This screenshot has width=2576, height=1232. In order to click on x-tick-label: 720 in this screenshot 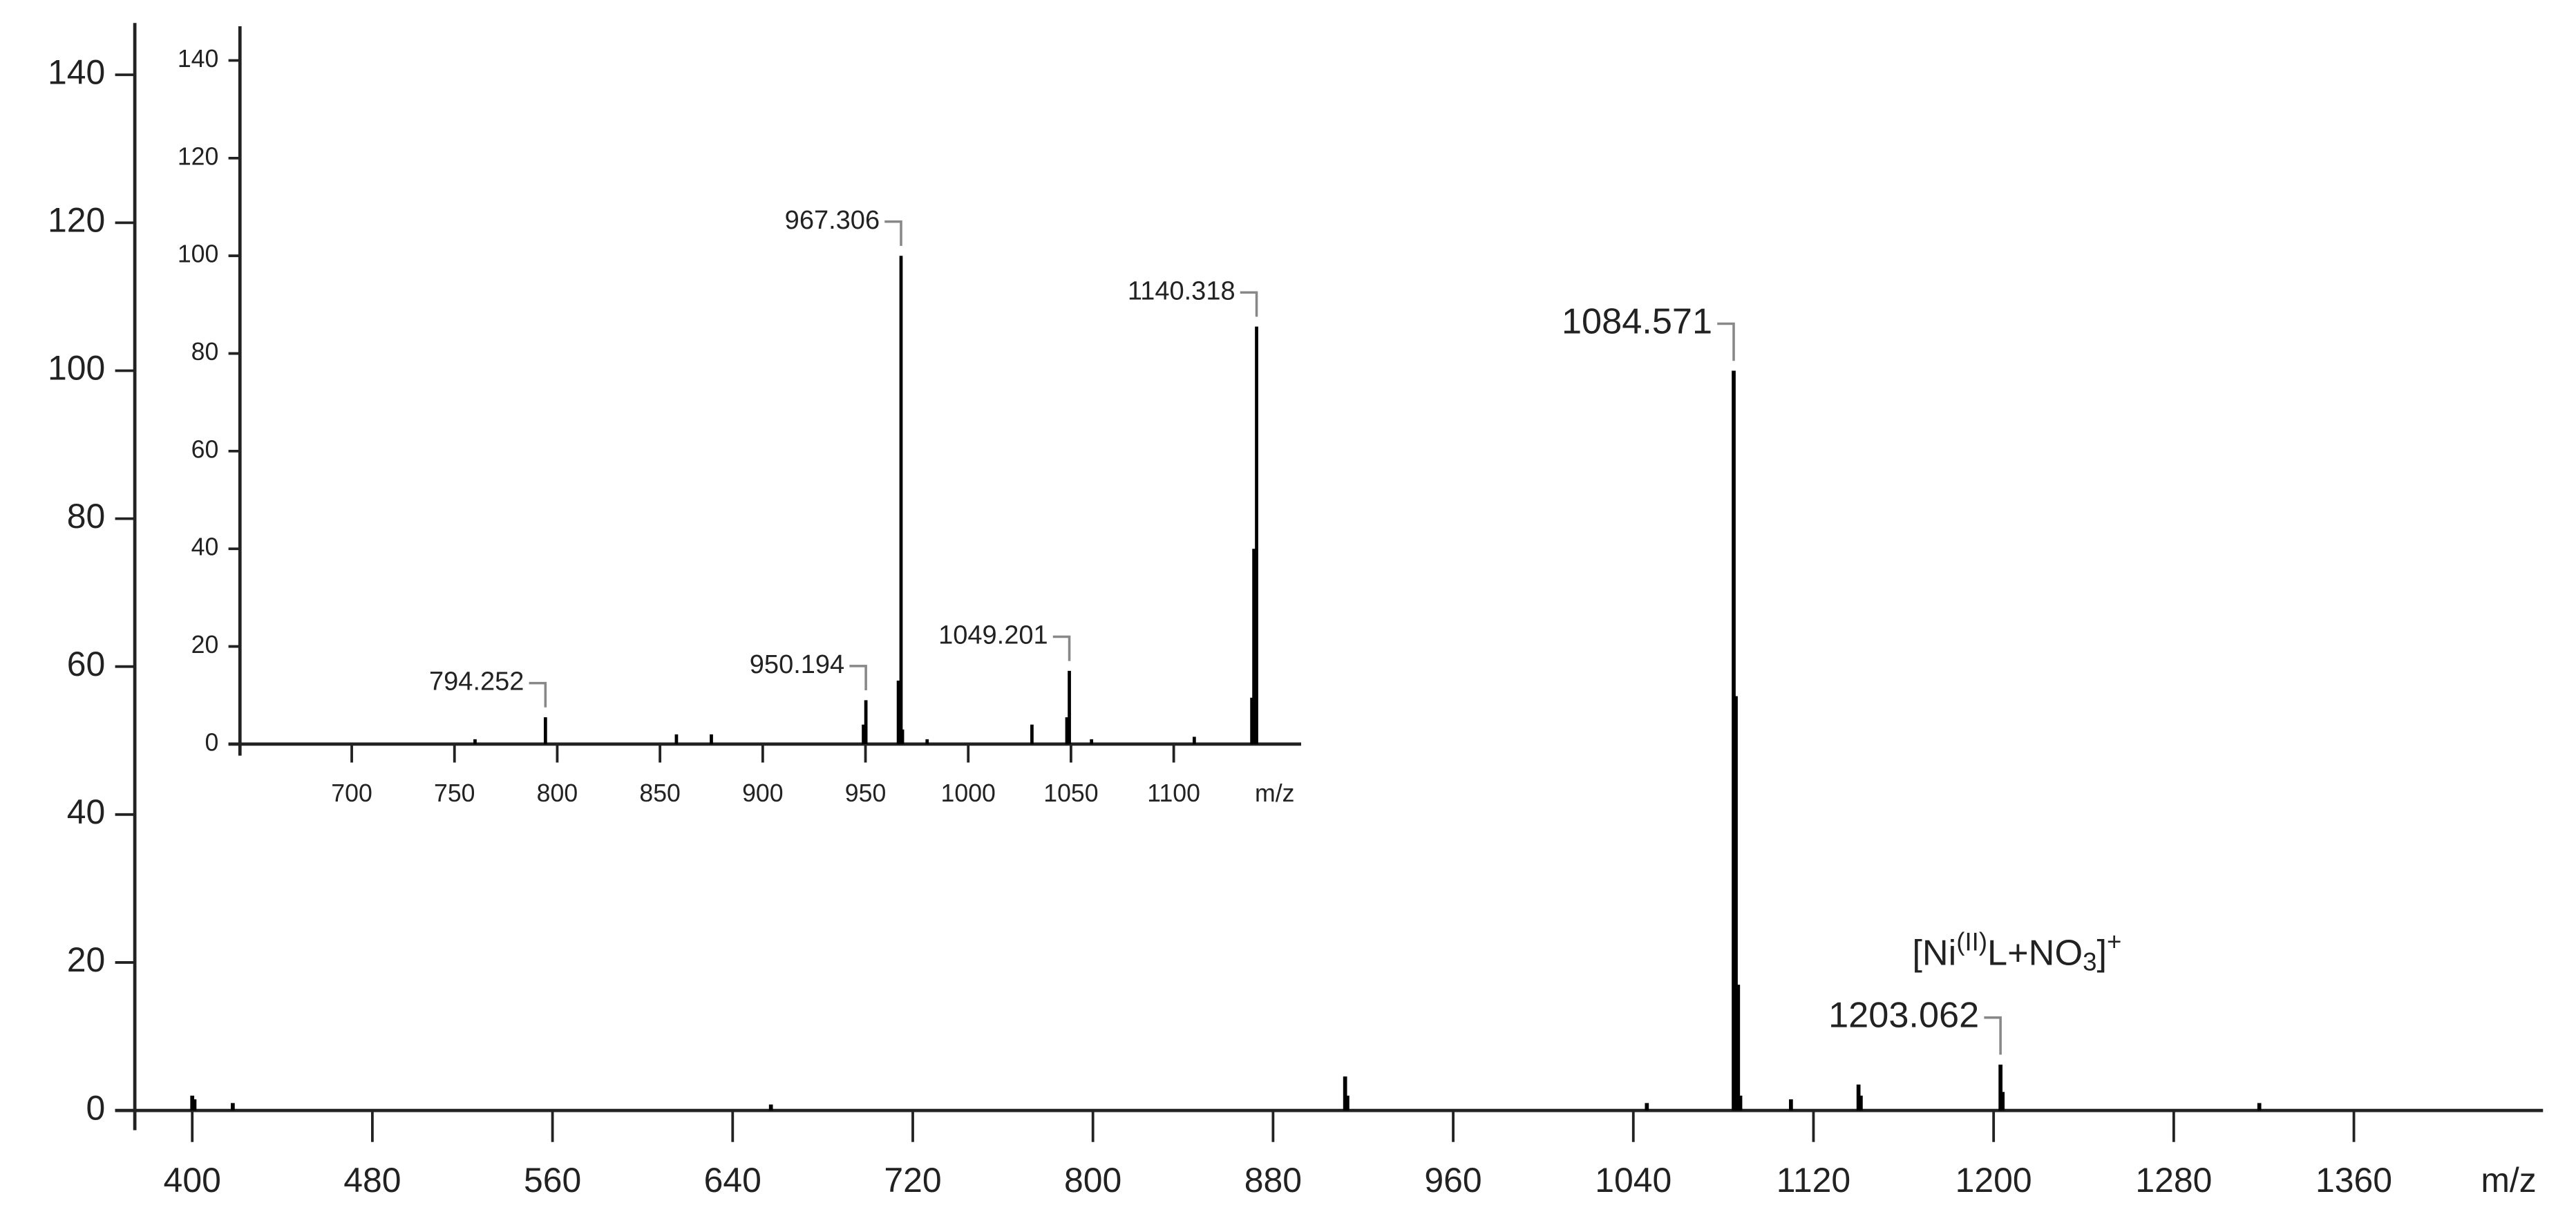, I will do `click(912, 1180)`.